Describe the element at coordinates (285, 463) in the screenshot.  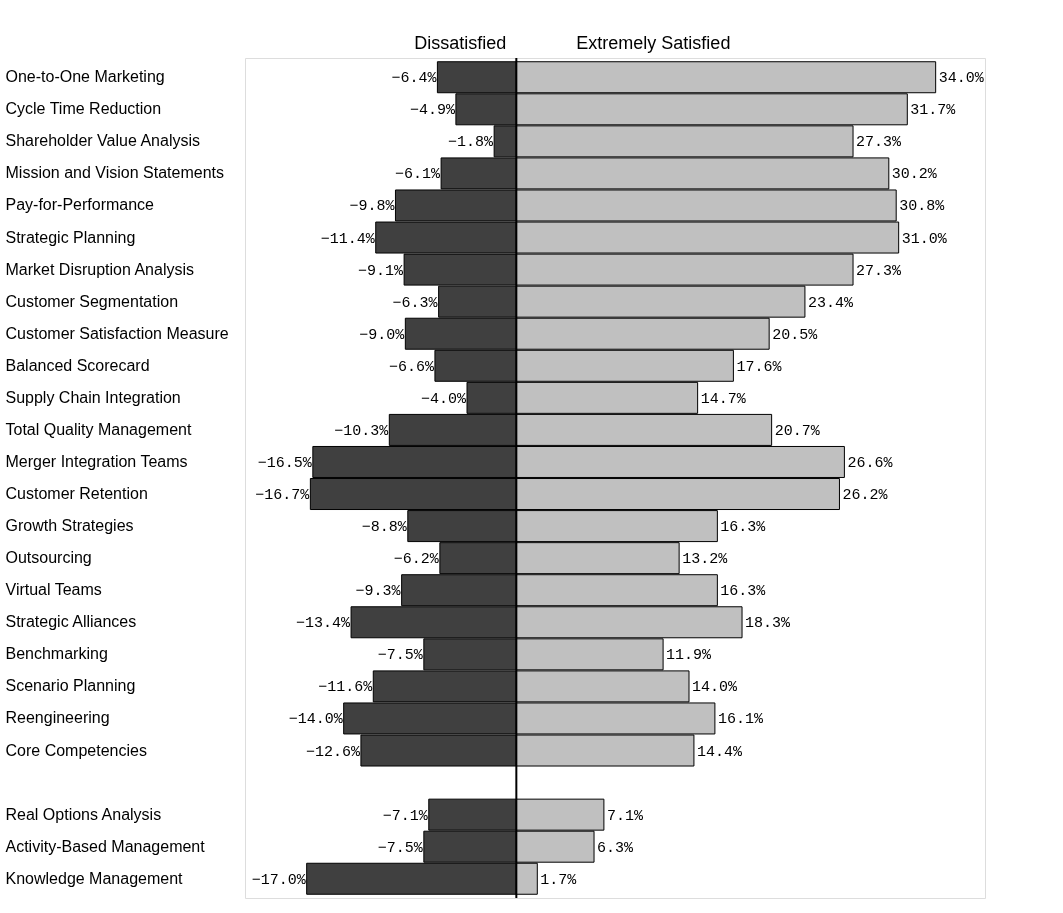
I see `data-label: −16.5%` at that location.